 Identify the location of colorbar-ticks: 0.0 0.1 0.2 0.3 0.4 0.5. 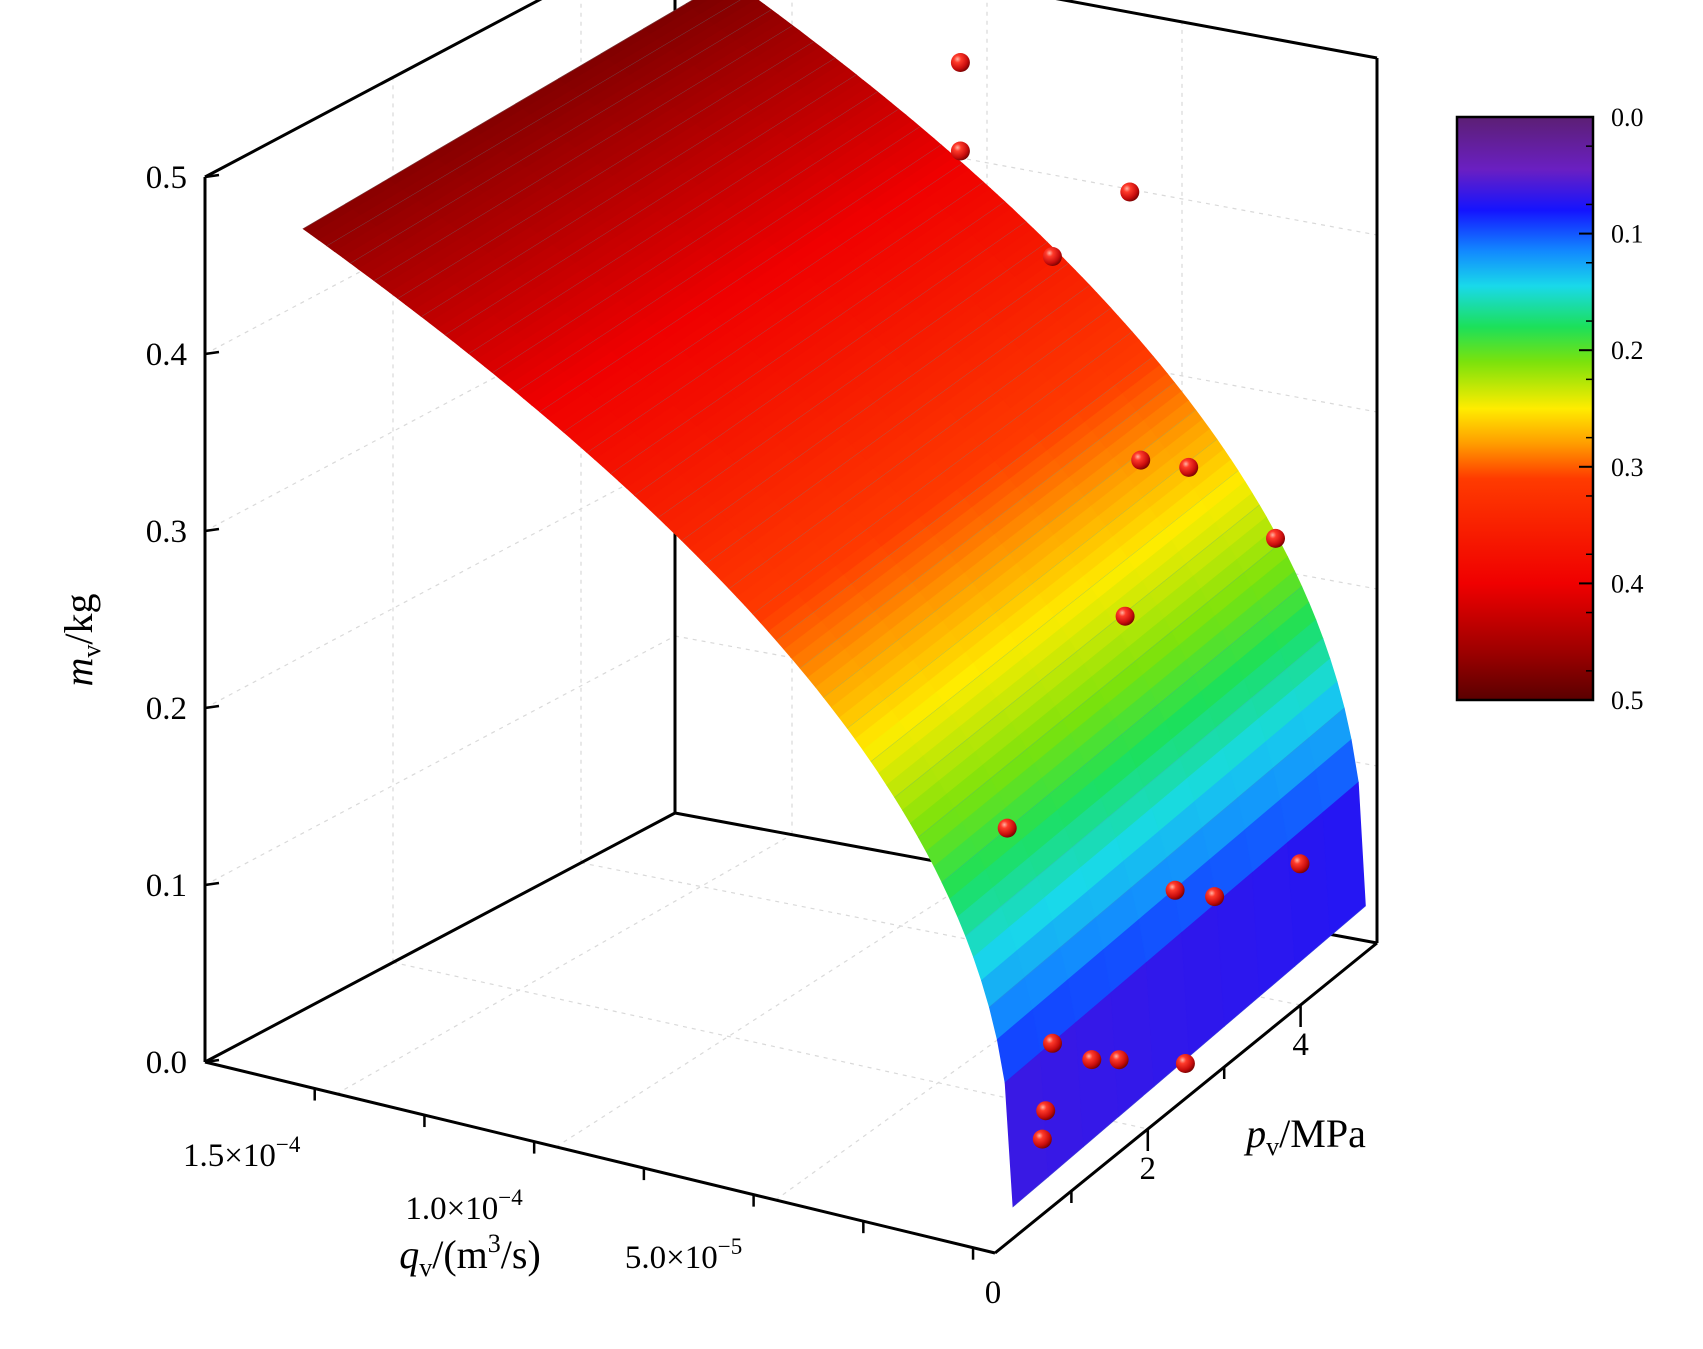
(1611, 409).